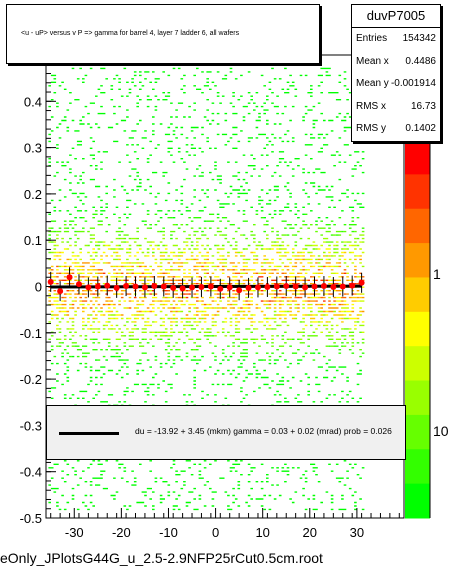 The image size is (450, 575). Describe the element at coordinates (262, 532) in the screenshot. I see `x-tick-label: 10` at that location.